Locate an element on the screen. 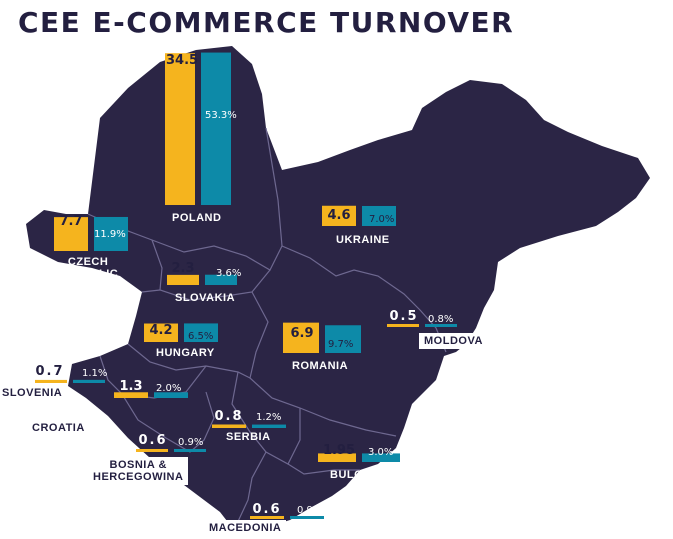 The image size is (673, 539). macedonia-turnover-bar is located at coordinates (267, 517).